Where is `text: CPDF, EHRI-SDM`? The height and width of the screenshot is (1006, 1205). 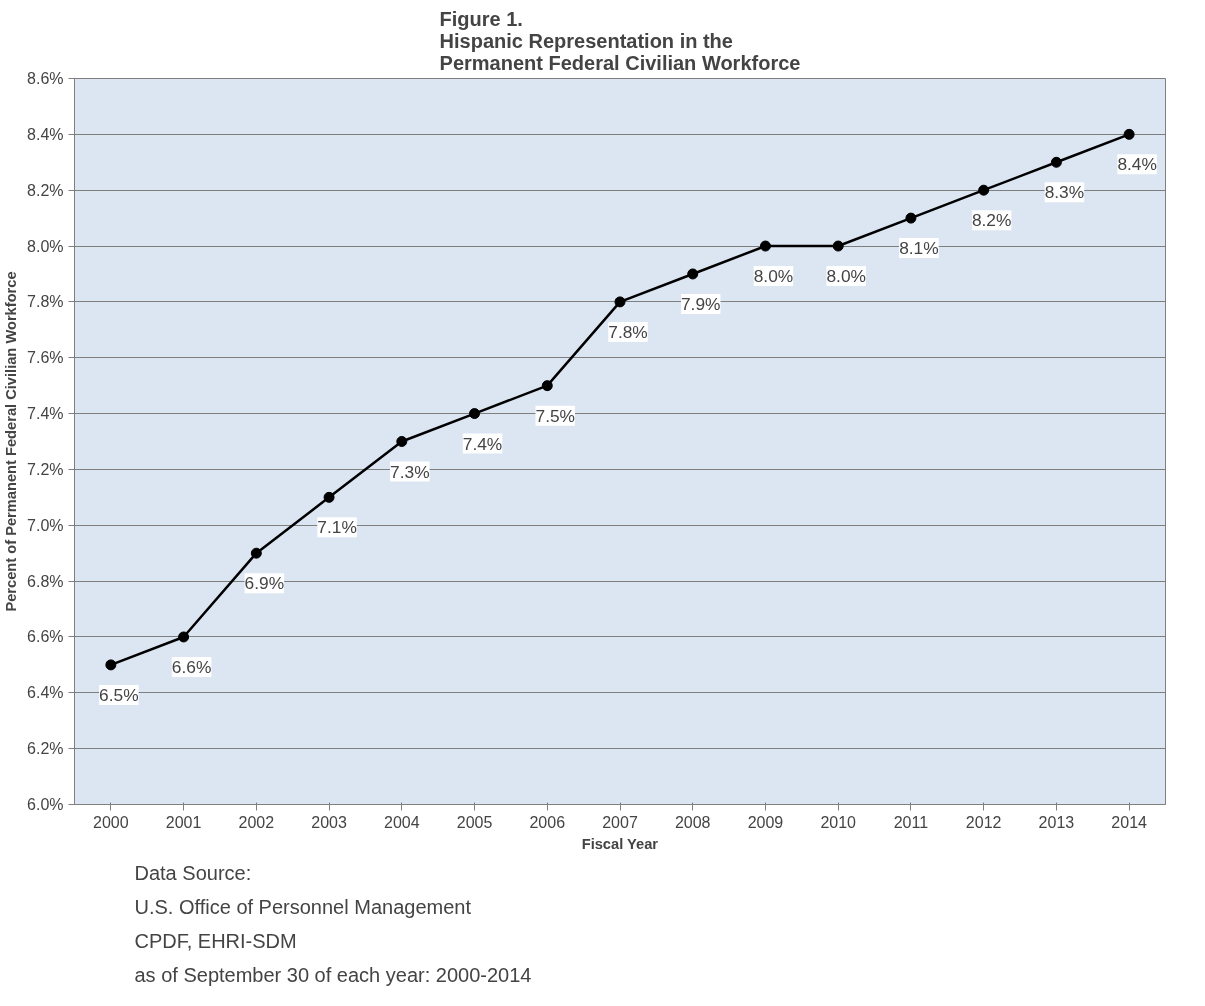 text: CPDF, EHRI-SDM is located at coordinates (215, 940).